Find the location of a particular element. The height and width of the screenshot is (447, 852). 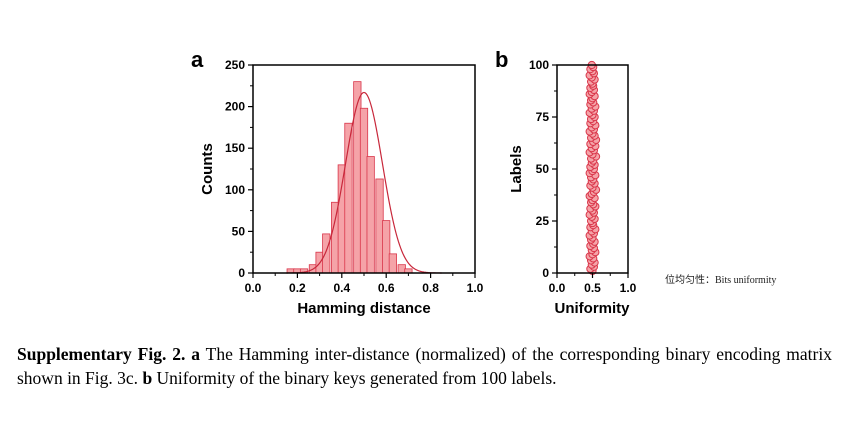

x-axis-title-a: Hamming distance is located at coordinates (363, 308).